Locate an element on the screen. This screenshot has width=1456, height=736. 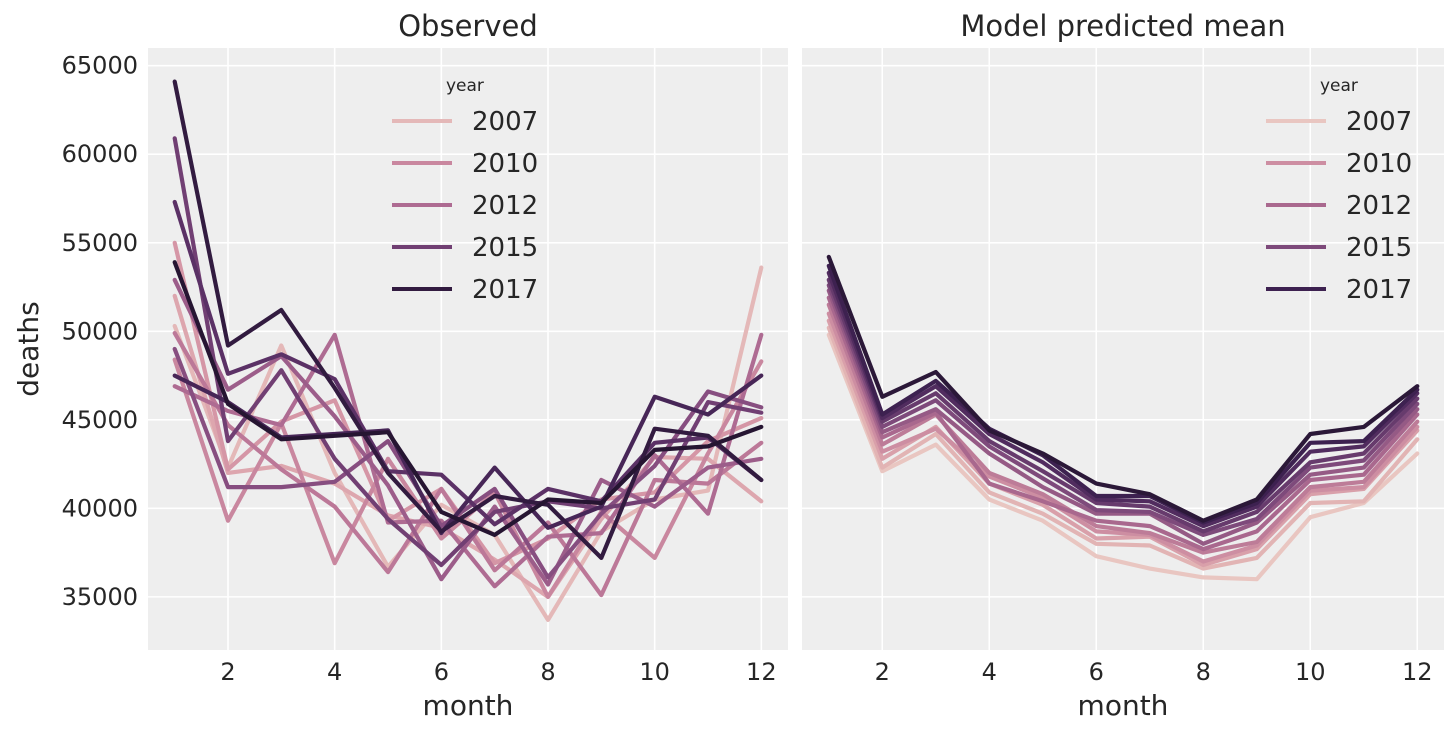
y-tick-label: 55000 is located at coordinates (100, 243).